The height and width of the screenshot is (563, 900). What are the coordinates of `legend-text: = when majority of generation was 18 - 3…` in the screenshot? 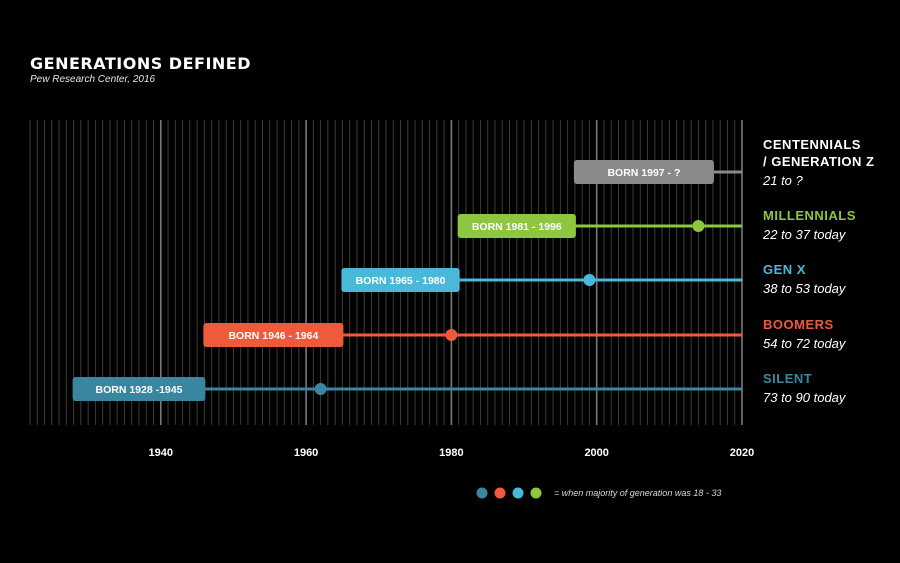 It's located at (637, 493).